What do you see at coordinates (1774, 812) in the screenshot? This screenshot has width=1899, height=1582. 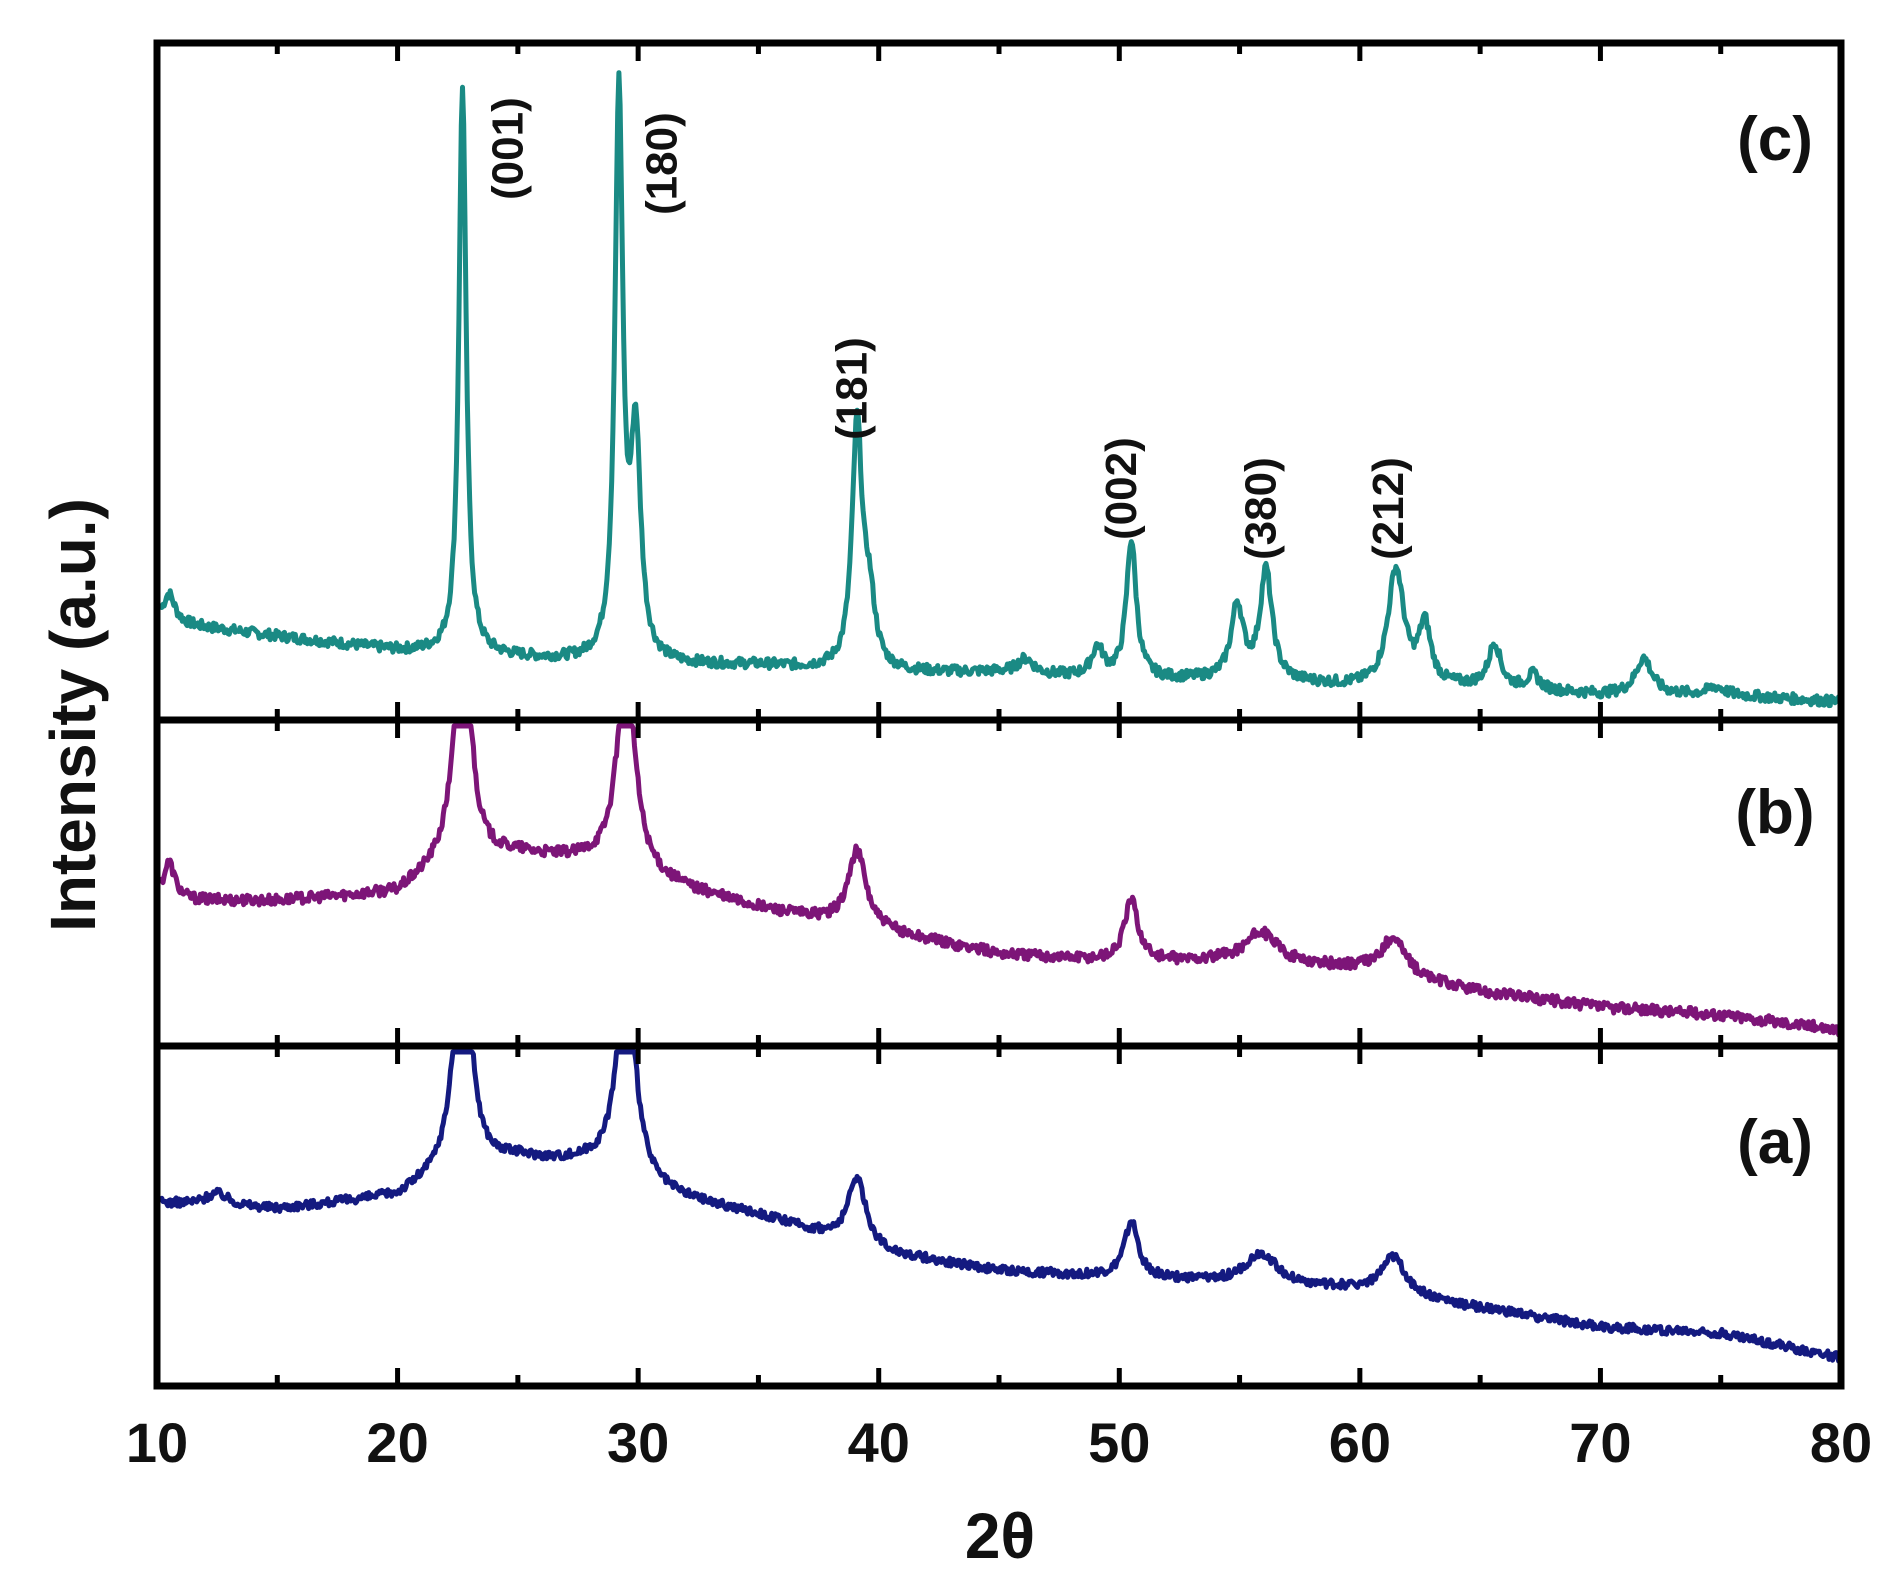 I see `panel-label-b: (b)` at bounding box center [1774, 812].